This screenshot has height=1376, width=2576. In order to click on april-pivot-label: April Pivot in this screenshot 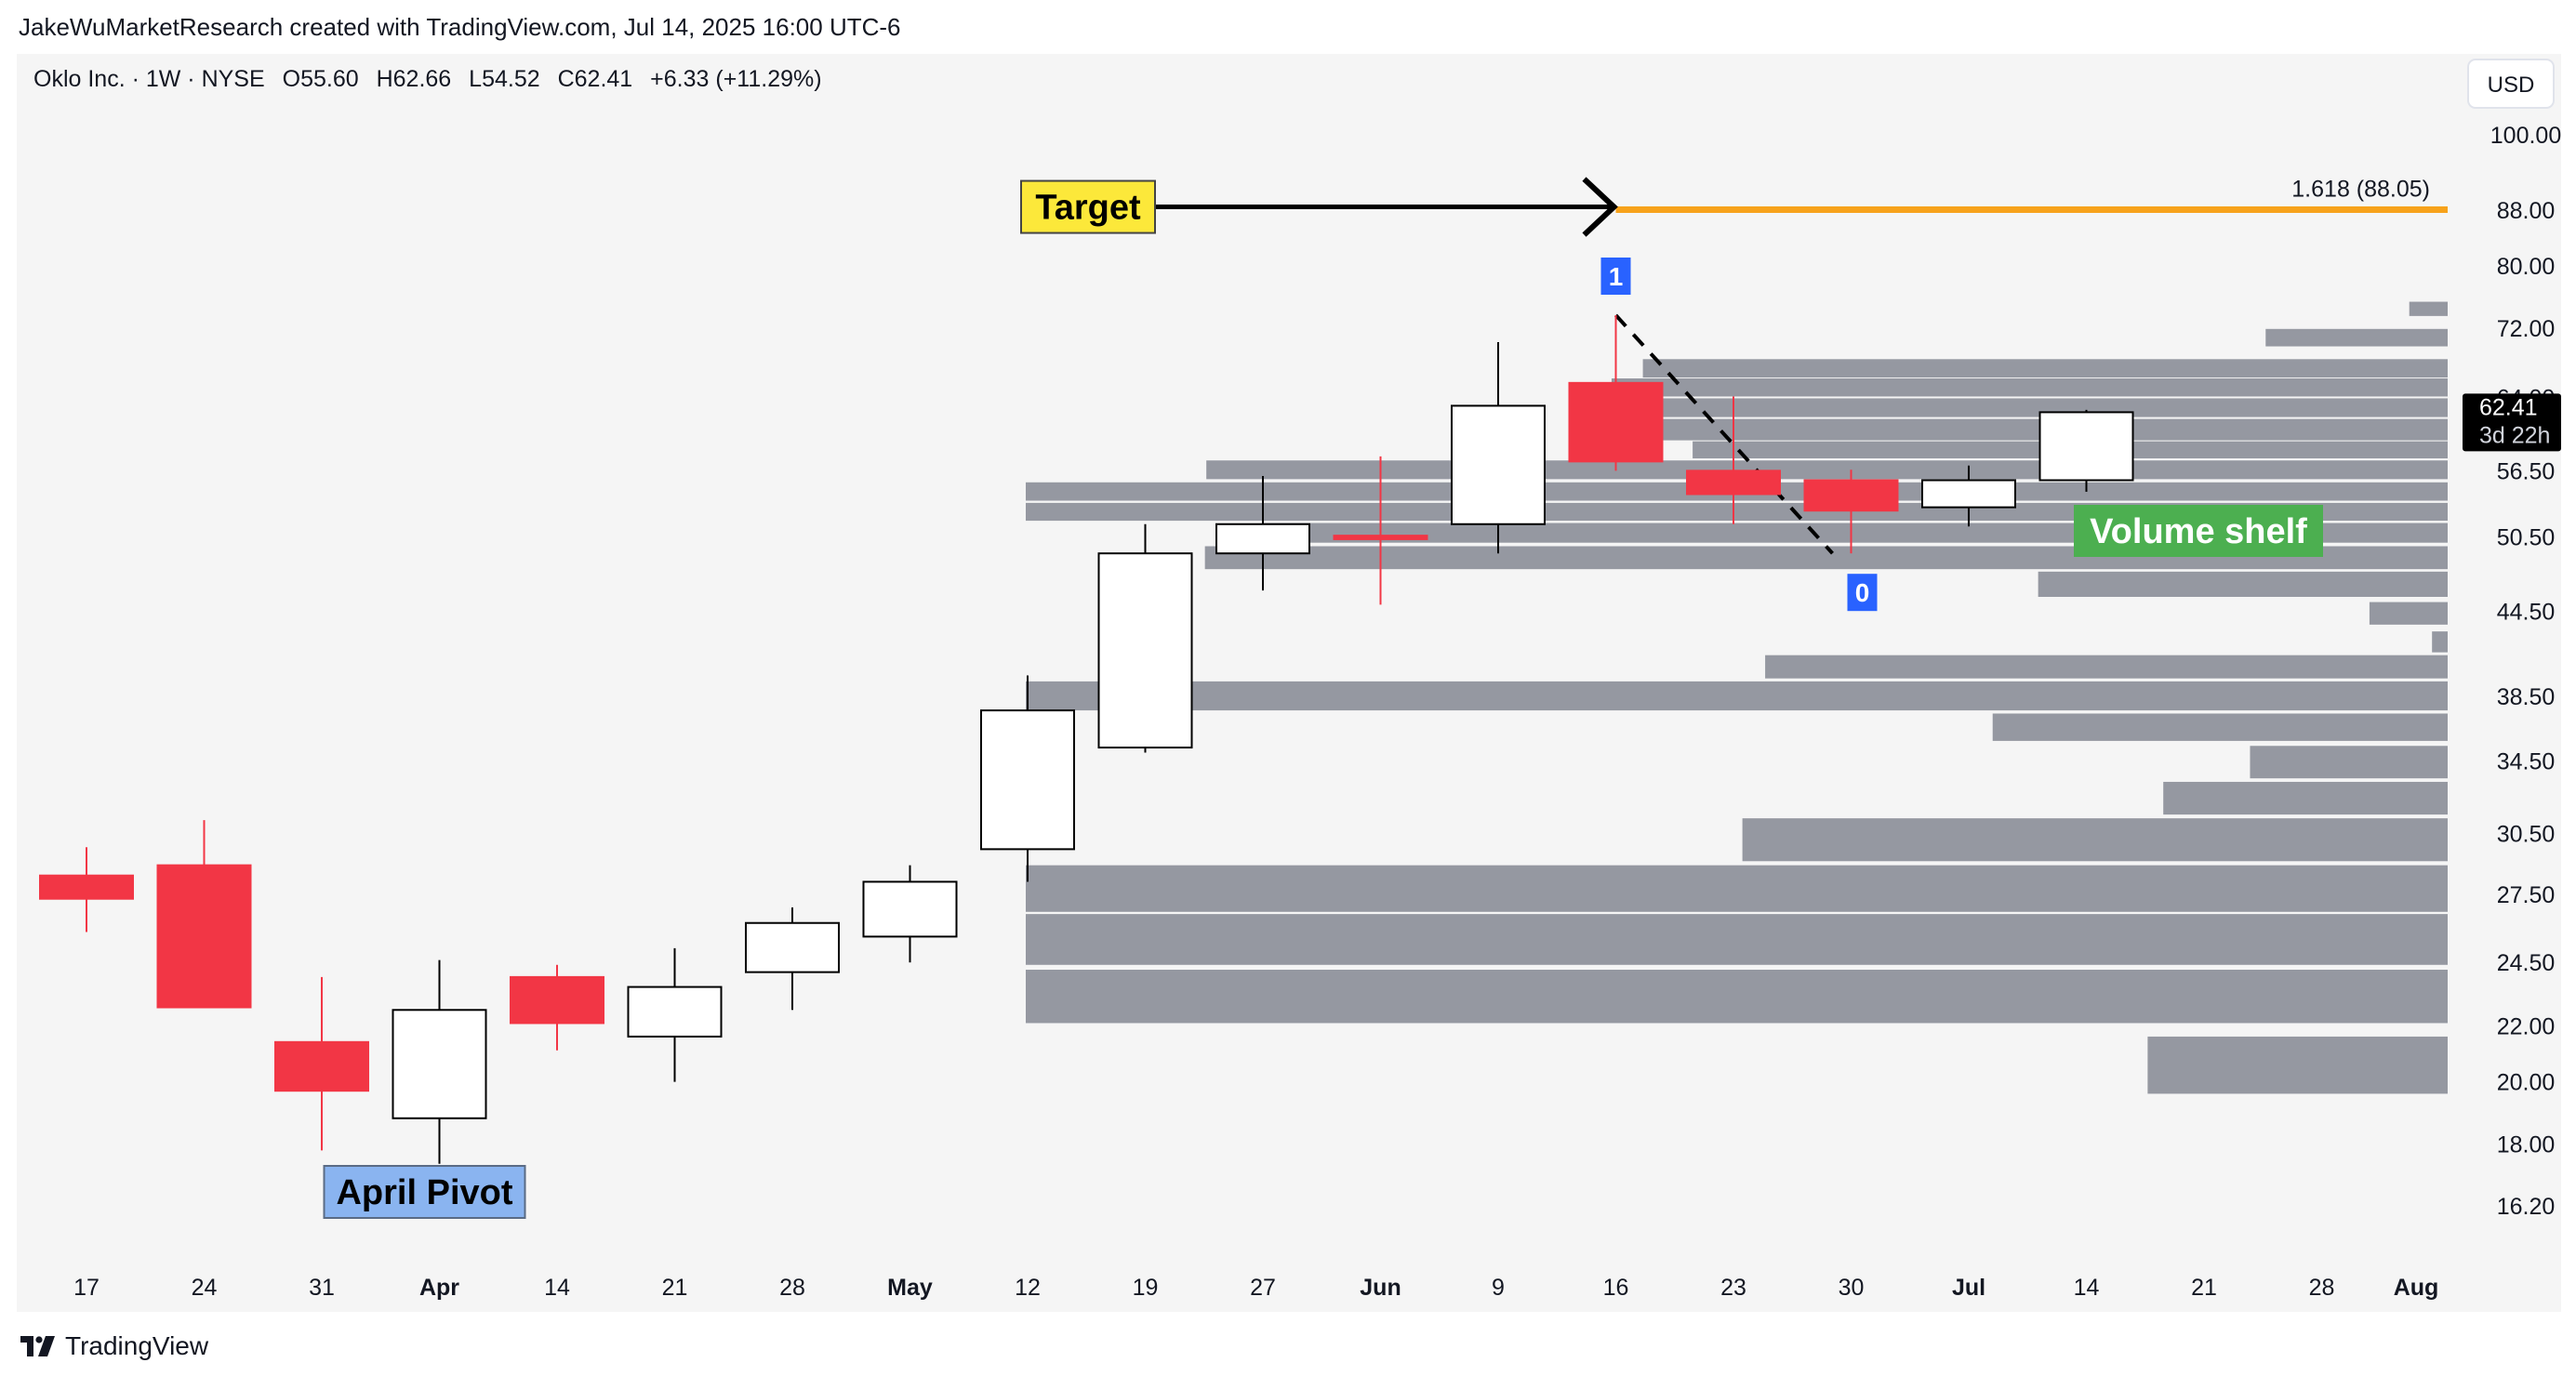, I will do `click(424, 1192)`.